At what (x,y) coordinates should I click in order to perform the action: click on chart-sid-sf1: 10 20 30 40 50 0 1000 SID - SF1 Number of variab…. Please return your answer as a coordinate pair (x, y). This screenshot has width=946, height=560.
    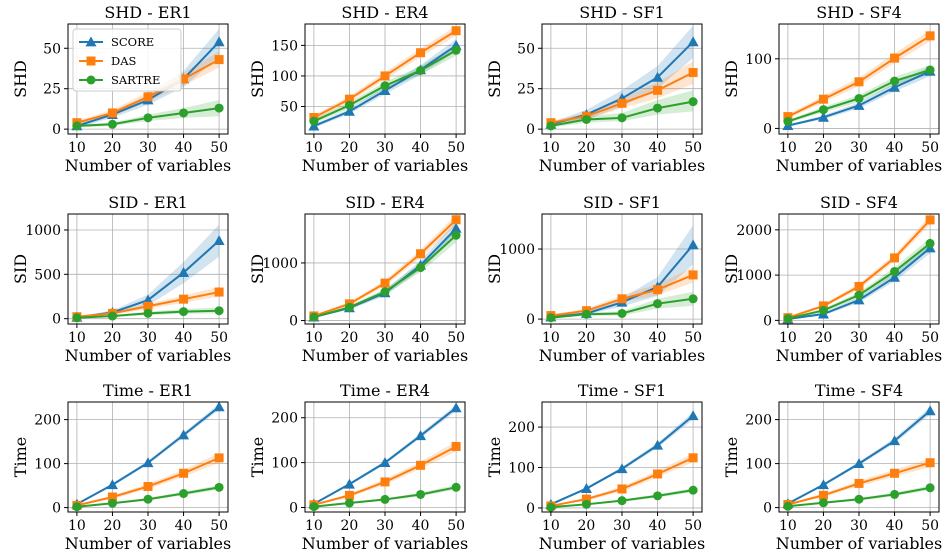
    Looking at the image, I should click on (595, 279).